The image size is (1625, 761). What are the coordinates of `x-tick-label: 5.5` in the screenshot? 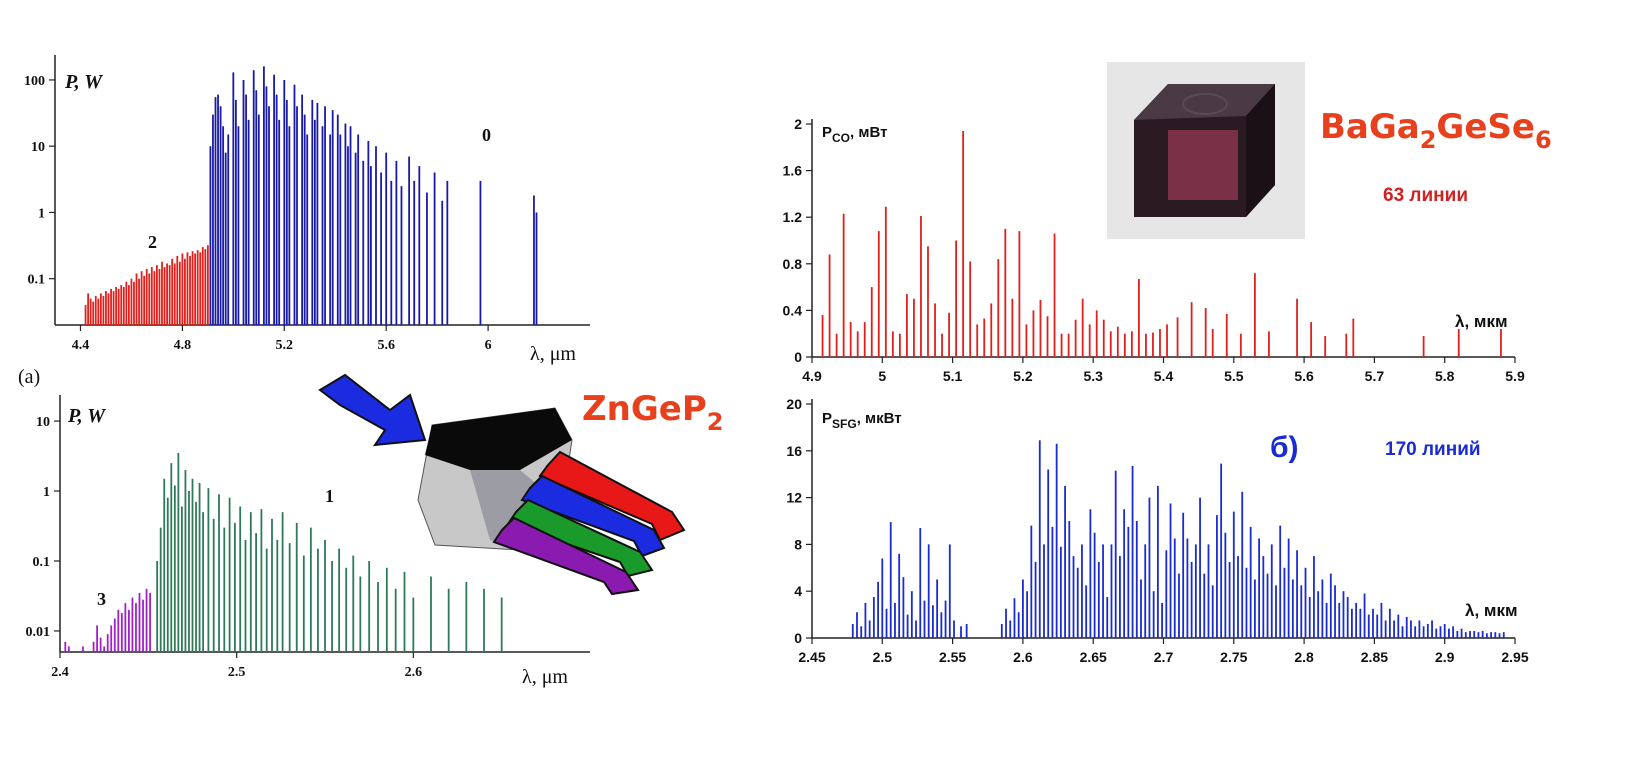 It's located at (1234, 376).